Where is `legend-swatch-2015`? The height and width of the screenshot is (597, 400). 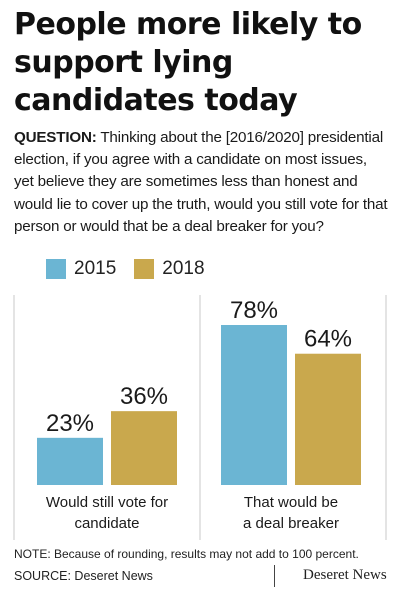
legend-swatch-2015 is located at coordinates (56, 269).